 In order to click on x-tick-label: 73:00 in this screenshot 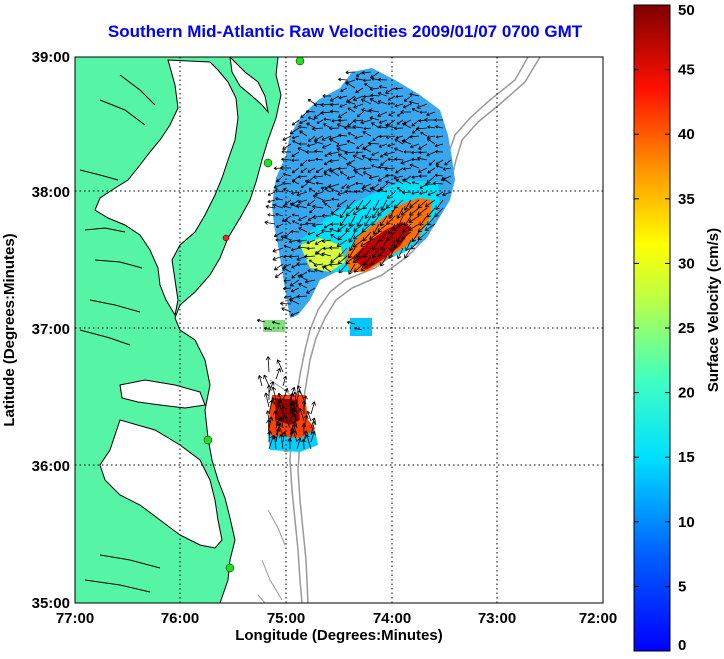, I will do `click(497, 618)`.